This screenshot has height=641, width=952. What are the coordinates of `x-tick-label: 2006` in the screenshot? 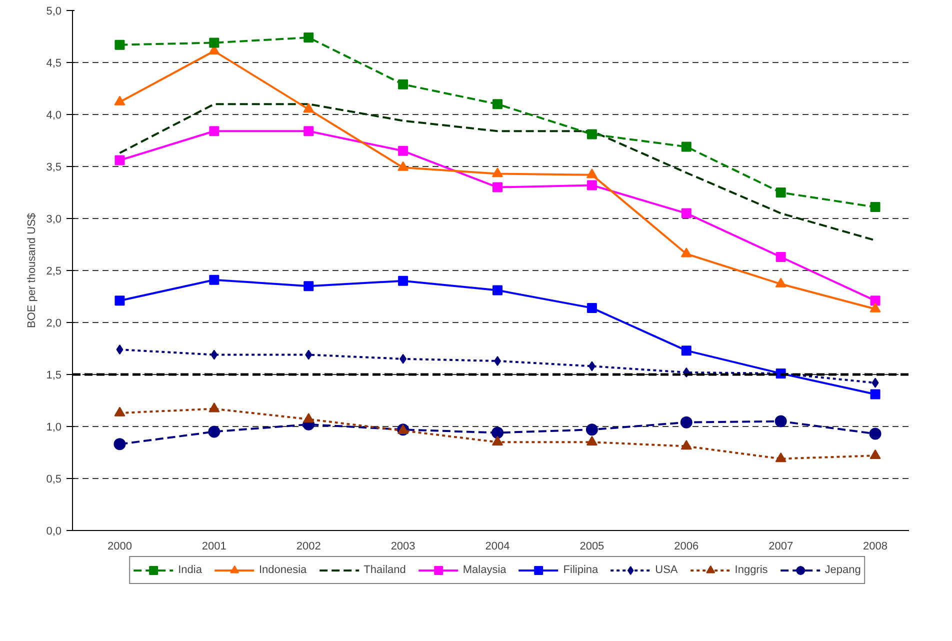 It's located at (686, 546).